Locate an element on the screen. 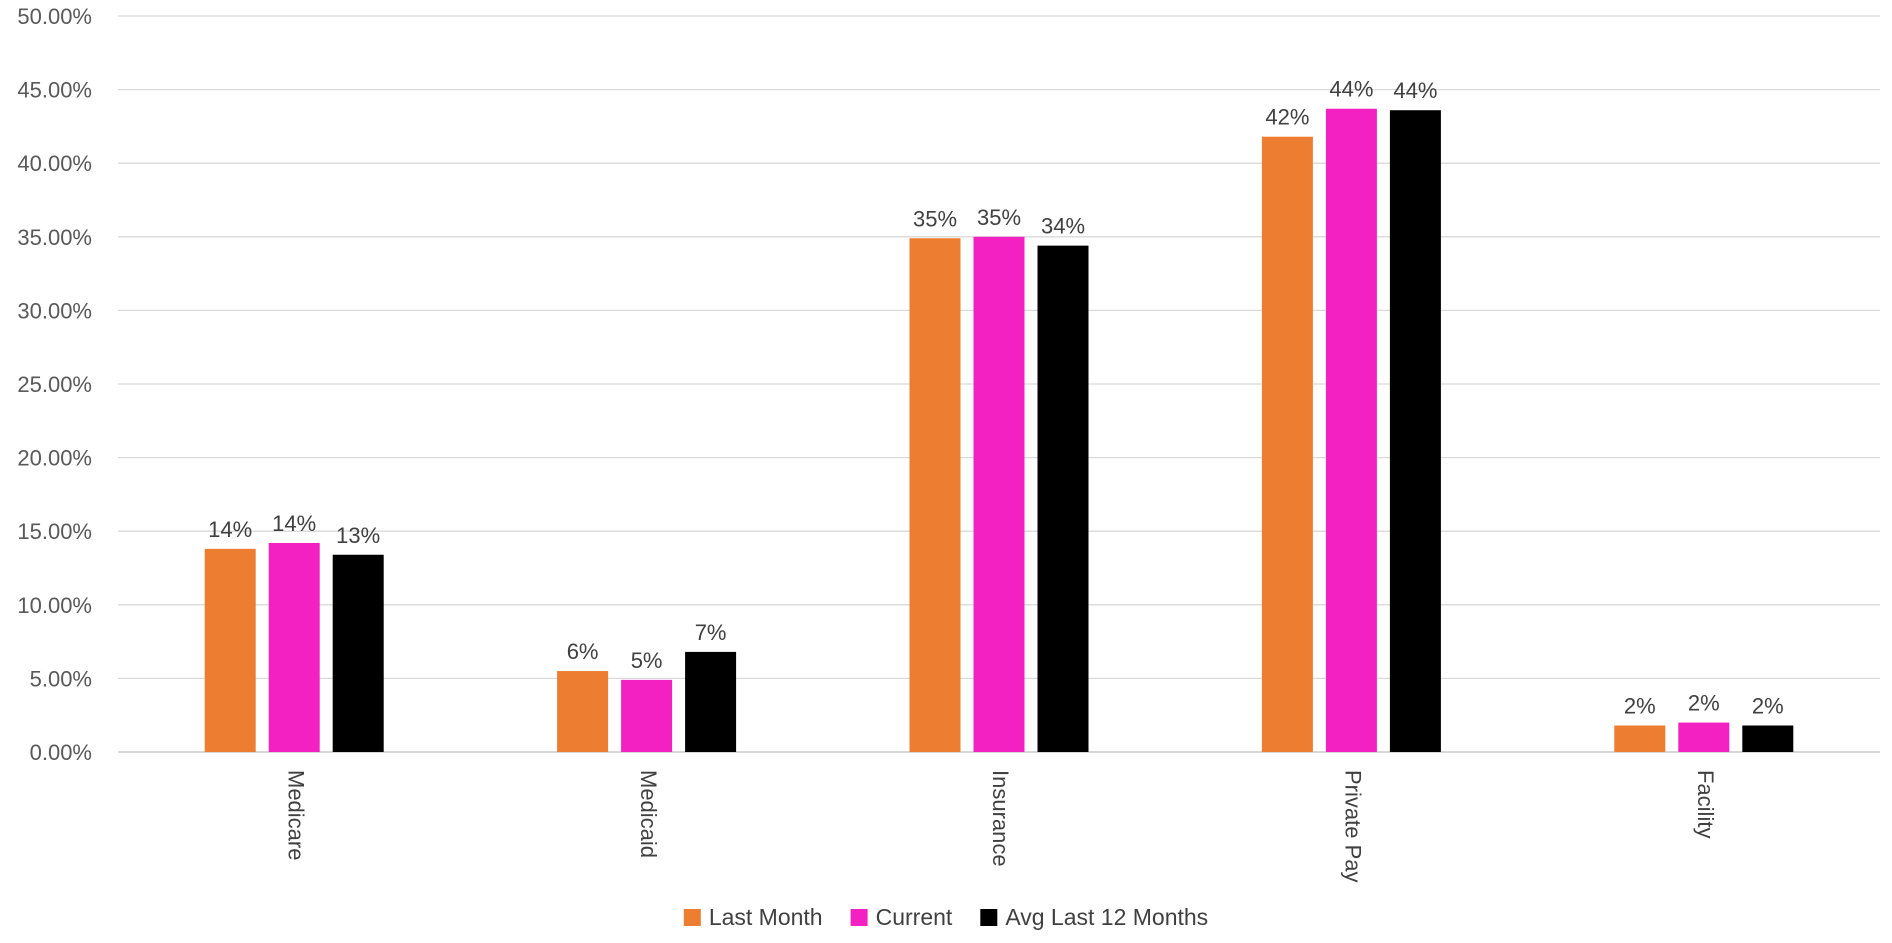 This screenshot has height=943, width=1892. data-label: 34% is located at coordinates (1063, 226).